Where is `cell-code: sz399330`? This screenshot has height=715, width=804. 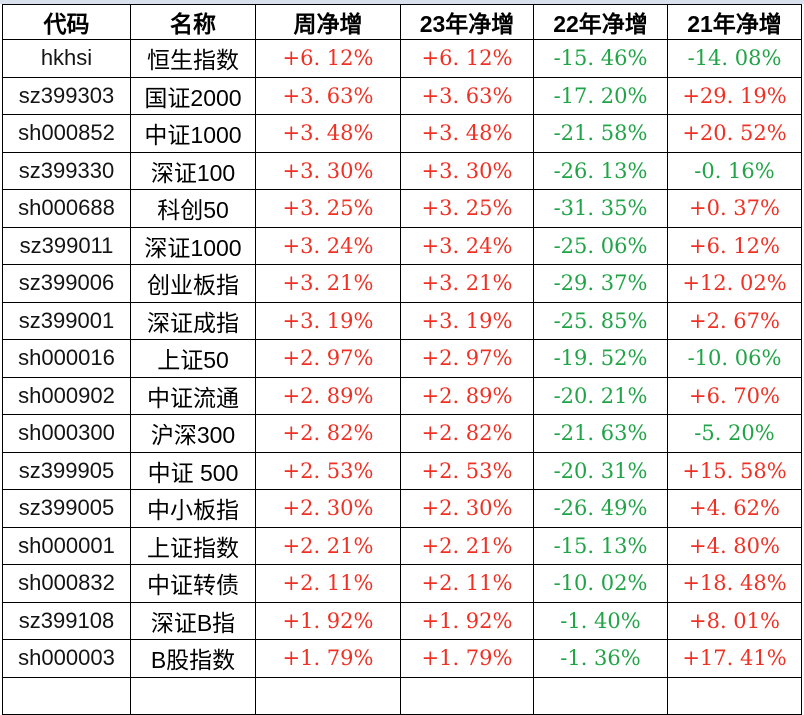 cell-code: sz399330 is located at coordinates (66, 170).